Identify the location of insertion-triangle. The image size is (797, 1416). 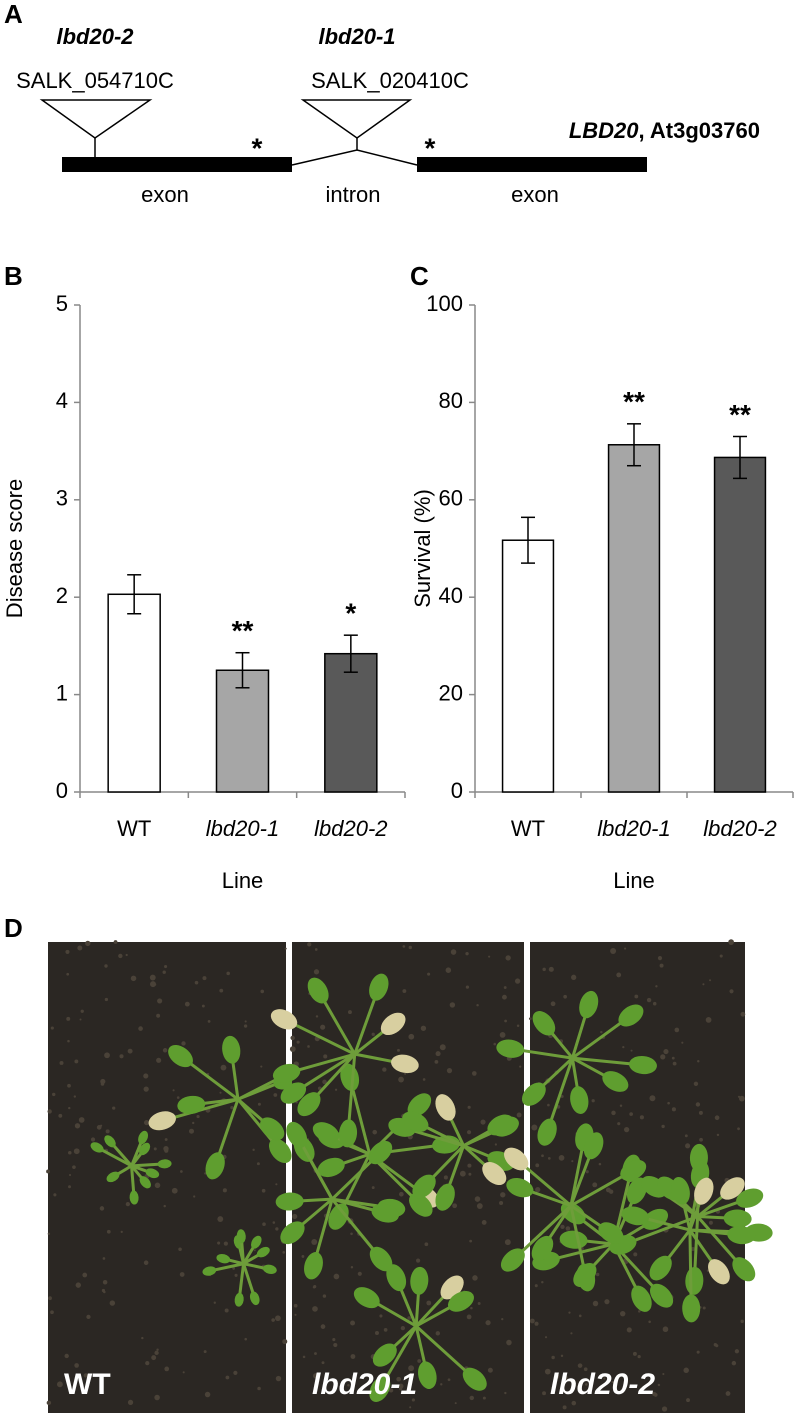
(356, 119).